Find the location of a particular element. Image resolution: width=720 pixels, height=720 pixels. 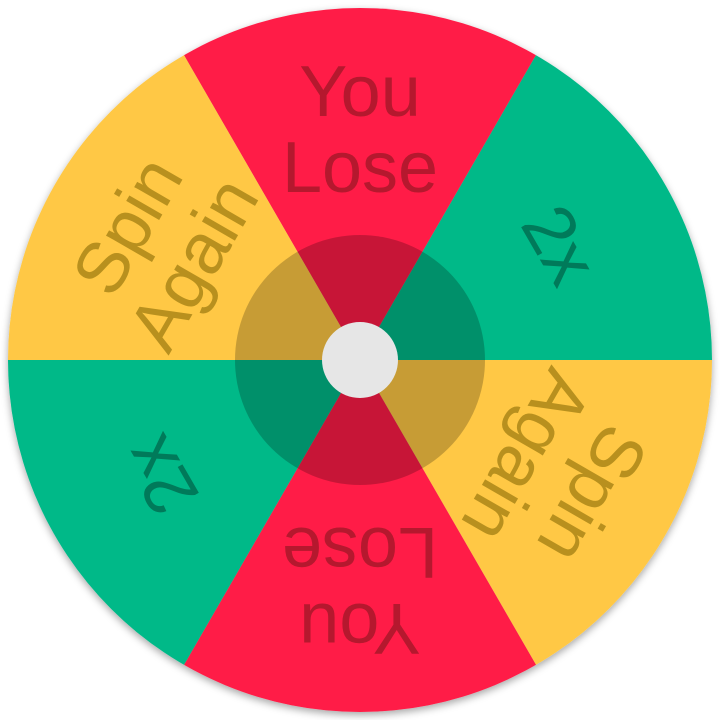

wheel-center-hub is located at coordinates (360, 360).